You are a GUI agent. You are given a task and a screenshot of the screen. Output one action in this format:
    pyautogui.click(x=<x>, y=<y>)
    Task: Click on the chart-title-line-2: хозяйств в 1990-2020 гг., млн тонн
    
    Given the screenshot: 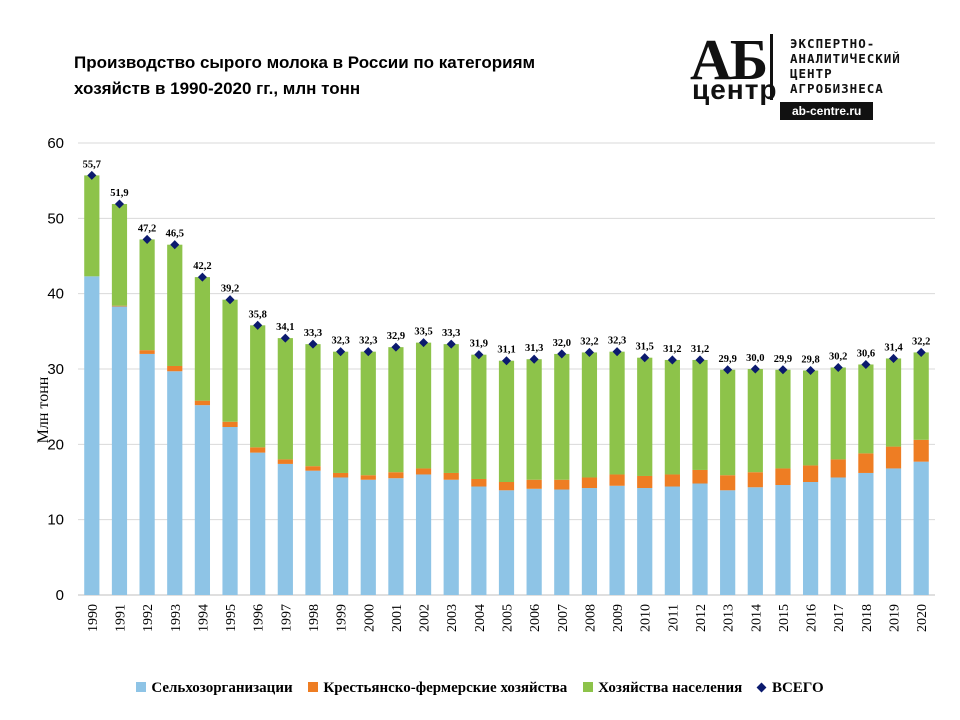 What is the action you would take?
    pyautogui.click(x=217, y=88)
    